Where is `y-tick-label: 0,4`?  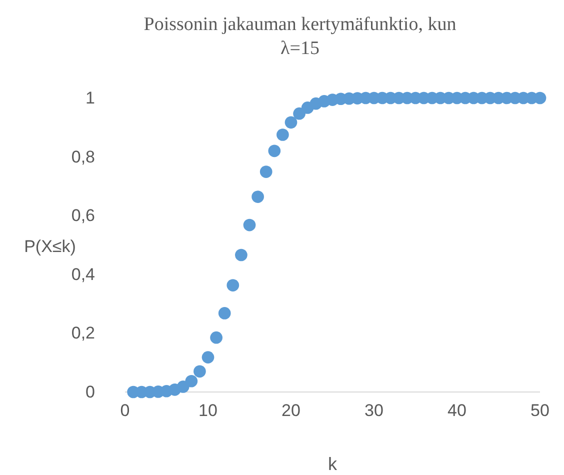 y-tick-label: 0,4 is located at coordinates (83, 274).